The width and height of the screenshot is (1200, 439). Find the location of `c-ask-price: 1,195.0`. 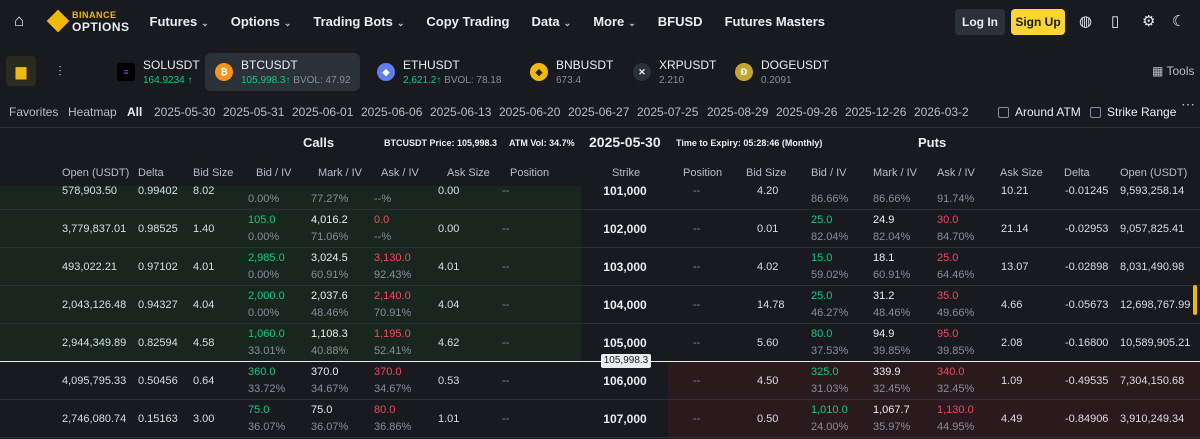

c-ask-price: 1,195.0 is located at coordinates (392, 334).